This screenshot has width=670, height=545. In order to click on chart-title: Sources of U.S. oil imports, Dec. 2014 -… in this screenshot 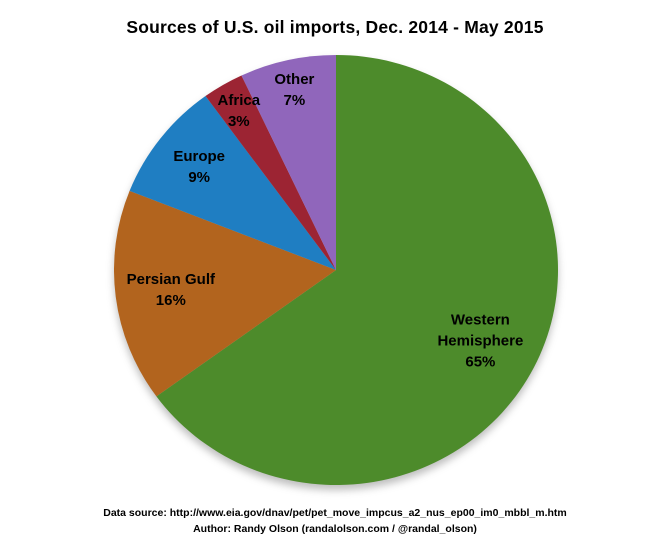, I will do `click(335, 27)`.